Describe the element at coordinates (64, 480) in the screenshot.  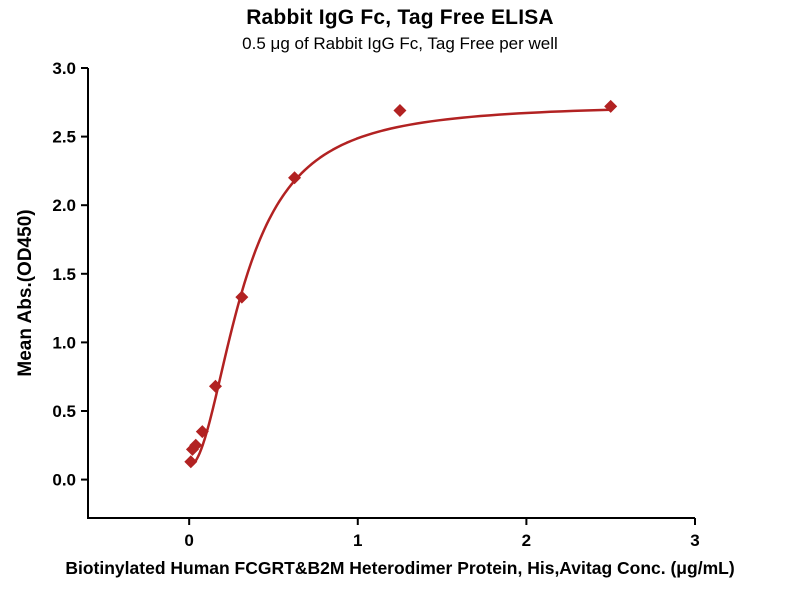
I see `y-tick-label: 0.0` at that location.